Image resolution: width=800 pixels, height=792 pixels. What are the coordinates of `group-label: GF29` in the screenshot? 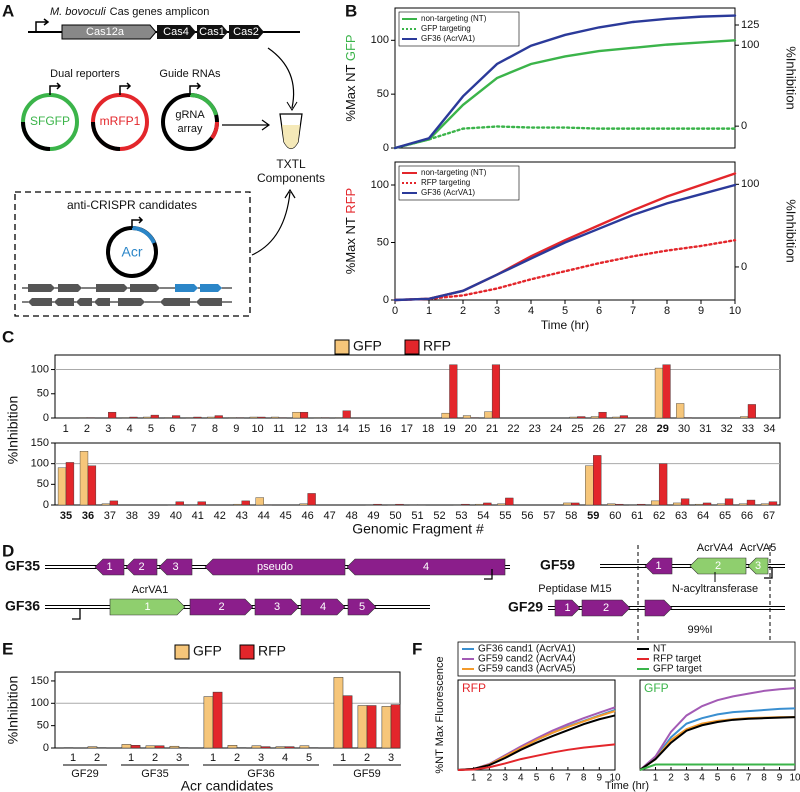 It's located at (85, 774).